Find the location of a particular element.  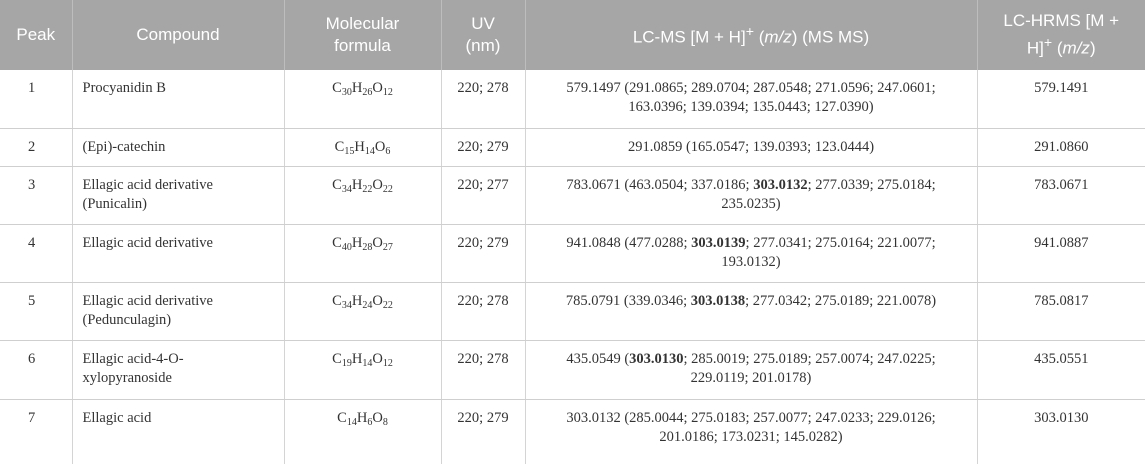

header-formula: Molecular formula is located at coordinates (362, 35).